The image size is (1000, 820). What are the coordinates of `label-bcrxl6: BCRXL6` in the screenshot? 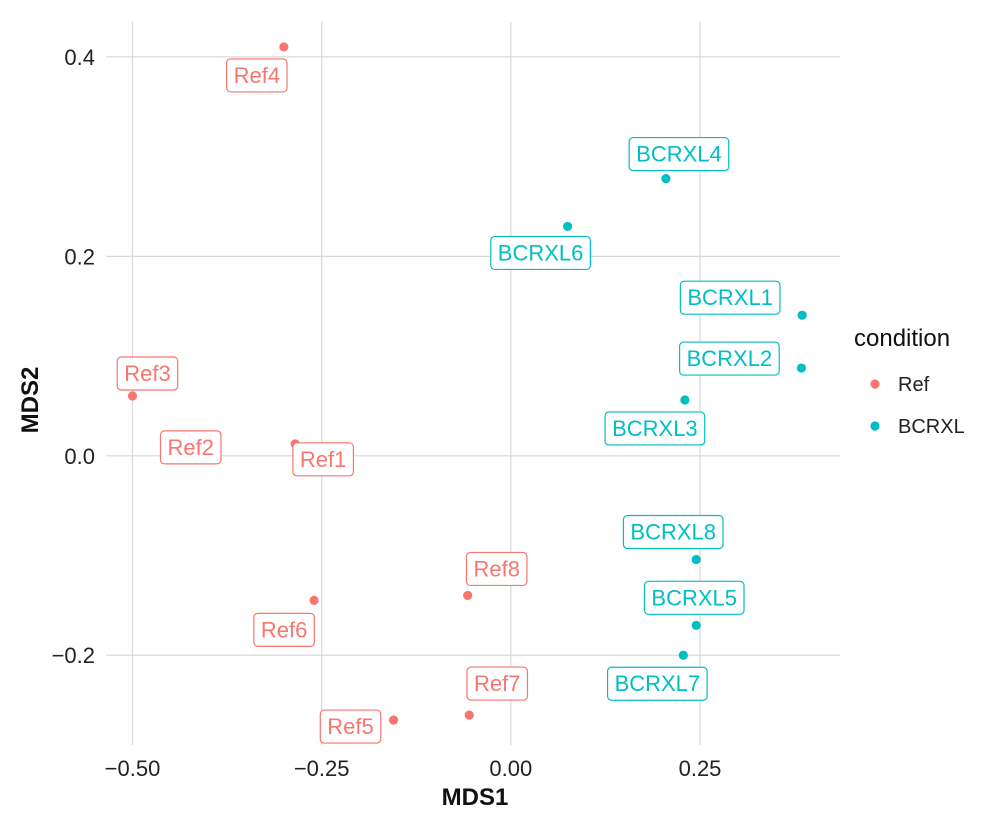 It's located at (540, 253).